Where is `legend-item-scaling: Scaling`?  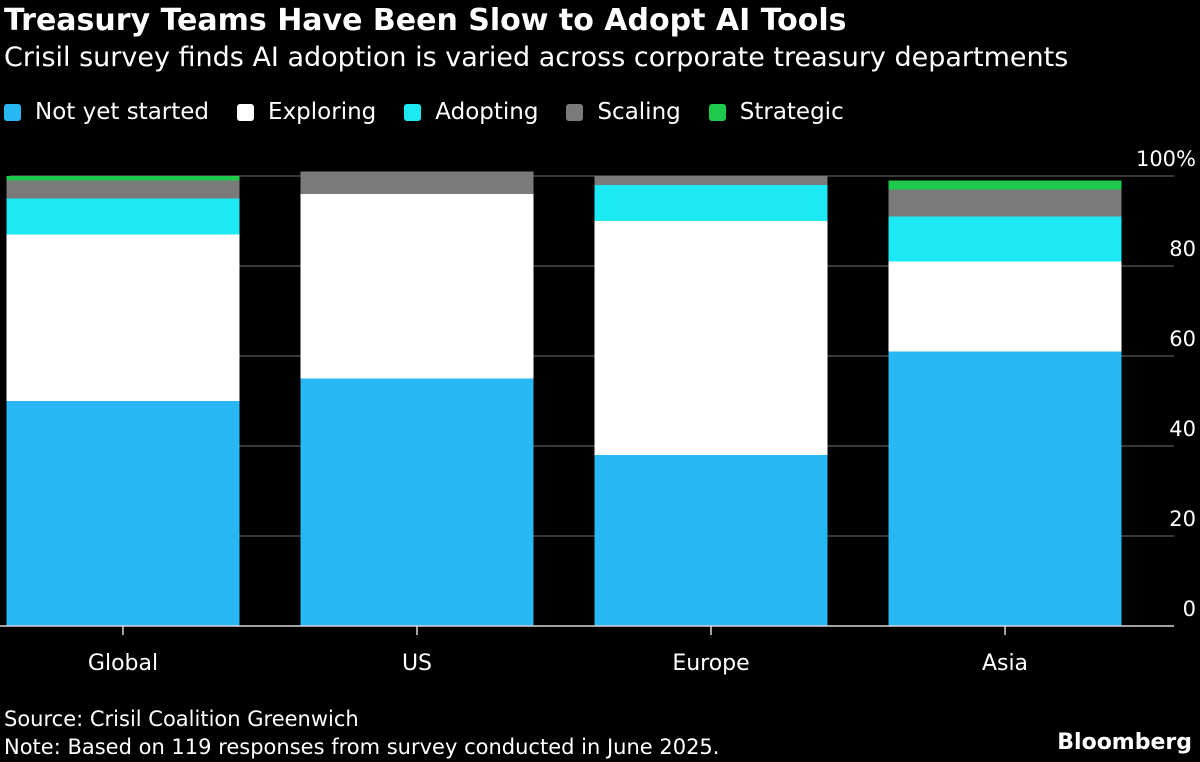
legend-item-scaling: Scaling is located at coordinates (623, 112).